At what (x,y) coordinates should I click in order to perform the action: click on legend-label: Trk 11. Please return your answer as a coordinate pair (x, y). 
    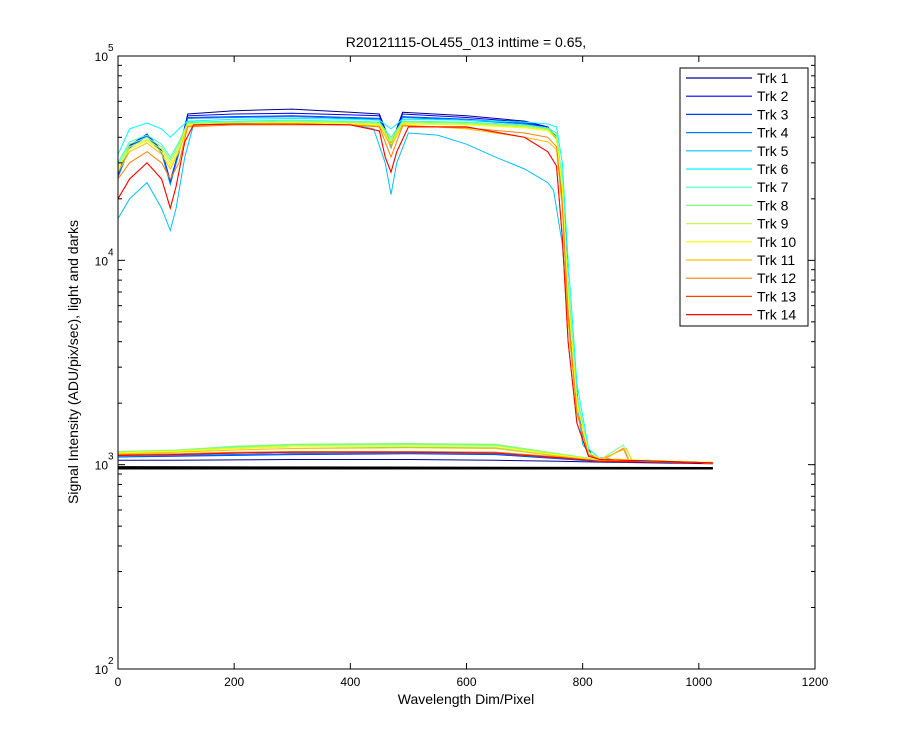
    Looking at the image, I should click on (776, 260).